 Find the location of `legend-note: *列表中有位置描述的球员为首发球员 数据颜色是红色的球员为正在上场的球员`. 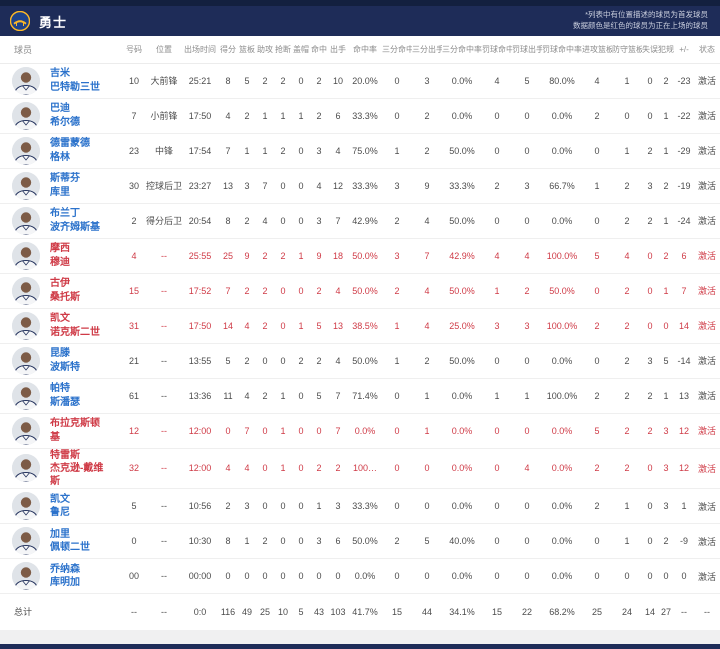

legend-note: *列表中有位置描述的球员为首发球员 数据颜色是红色的球员为正在上场的球员 is located at coordinates (640, 21).